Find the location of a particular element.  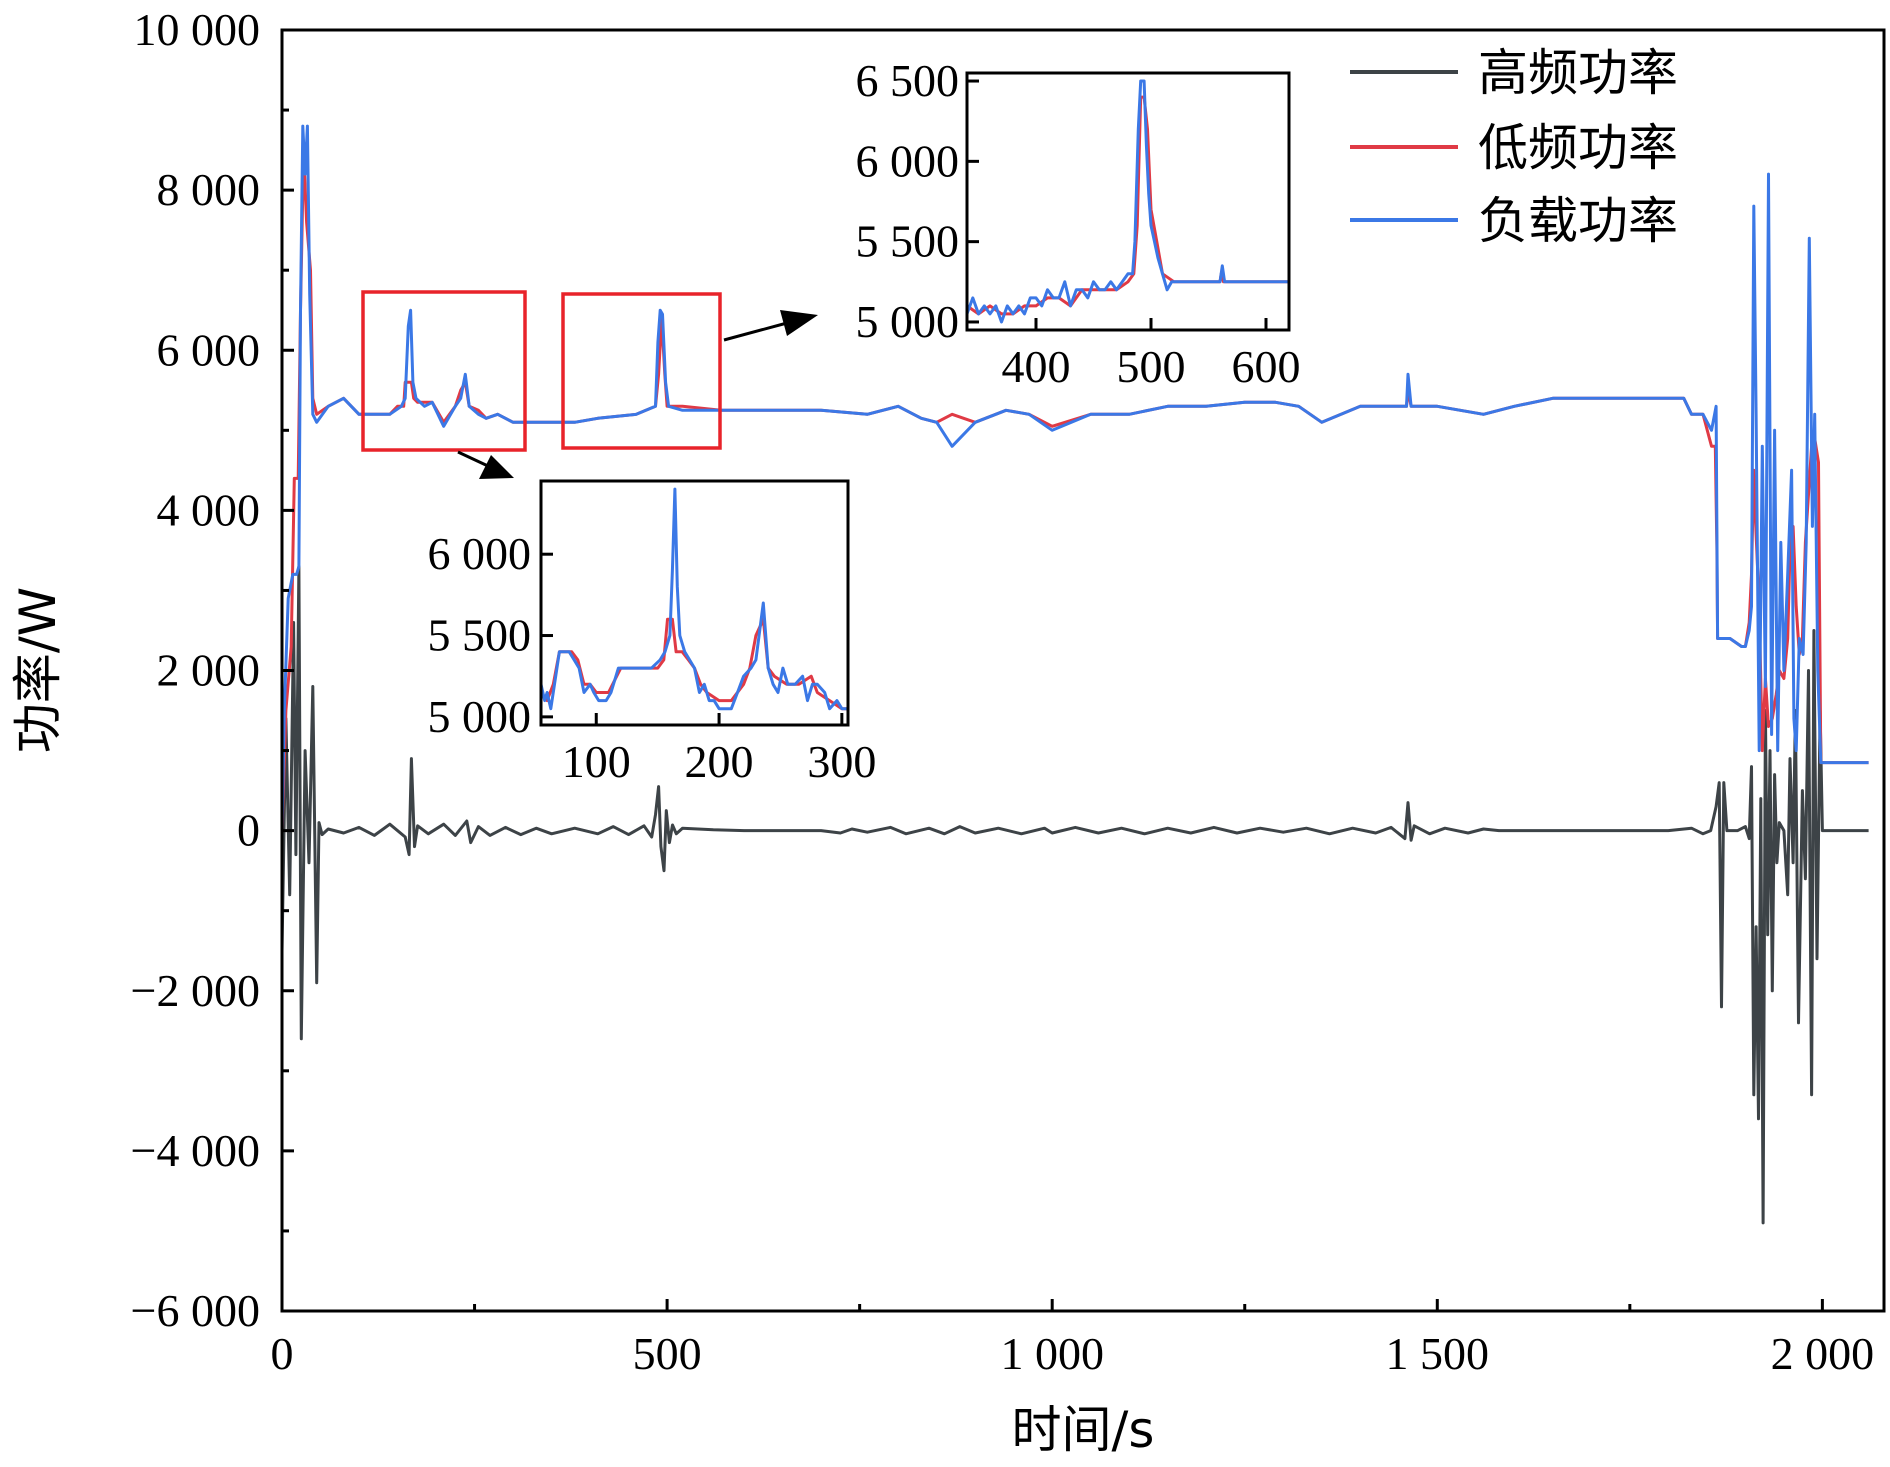

arrow-to-upper-inset is located at coordinates (770, 326).